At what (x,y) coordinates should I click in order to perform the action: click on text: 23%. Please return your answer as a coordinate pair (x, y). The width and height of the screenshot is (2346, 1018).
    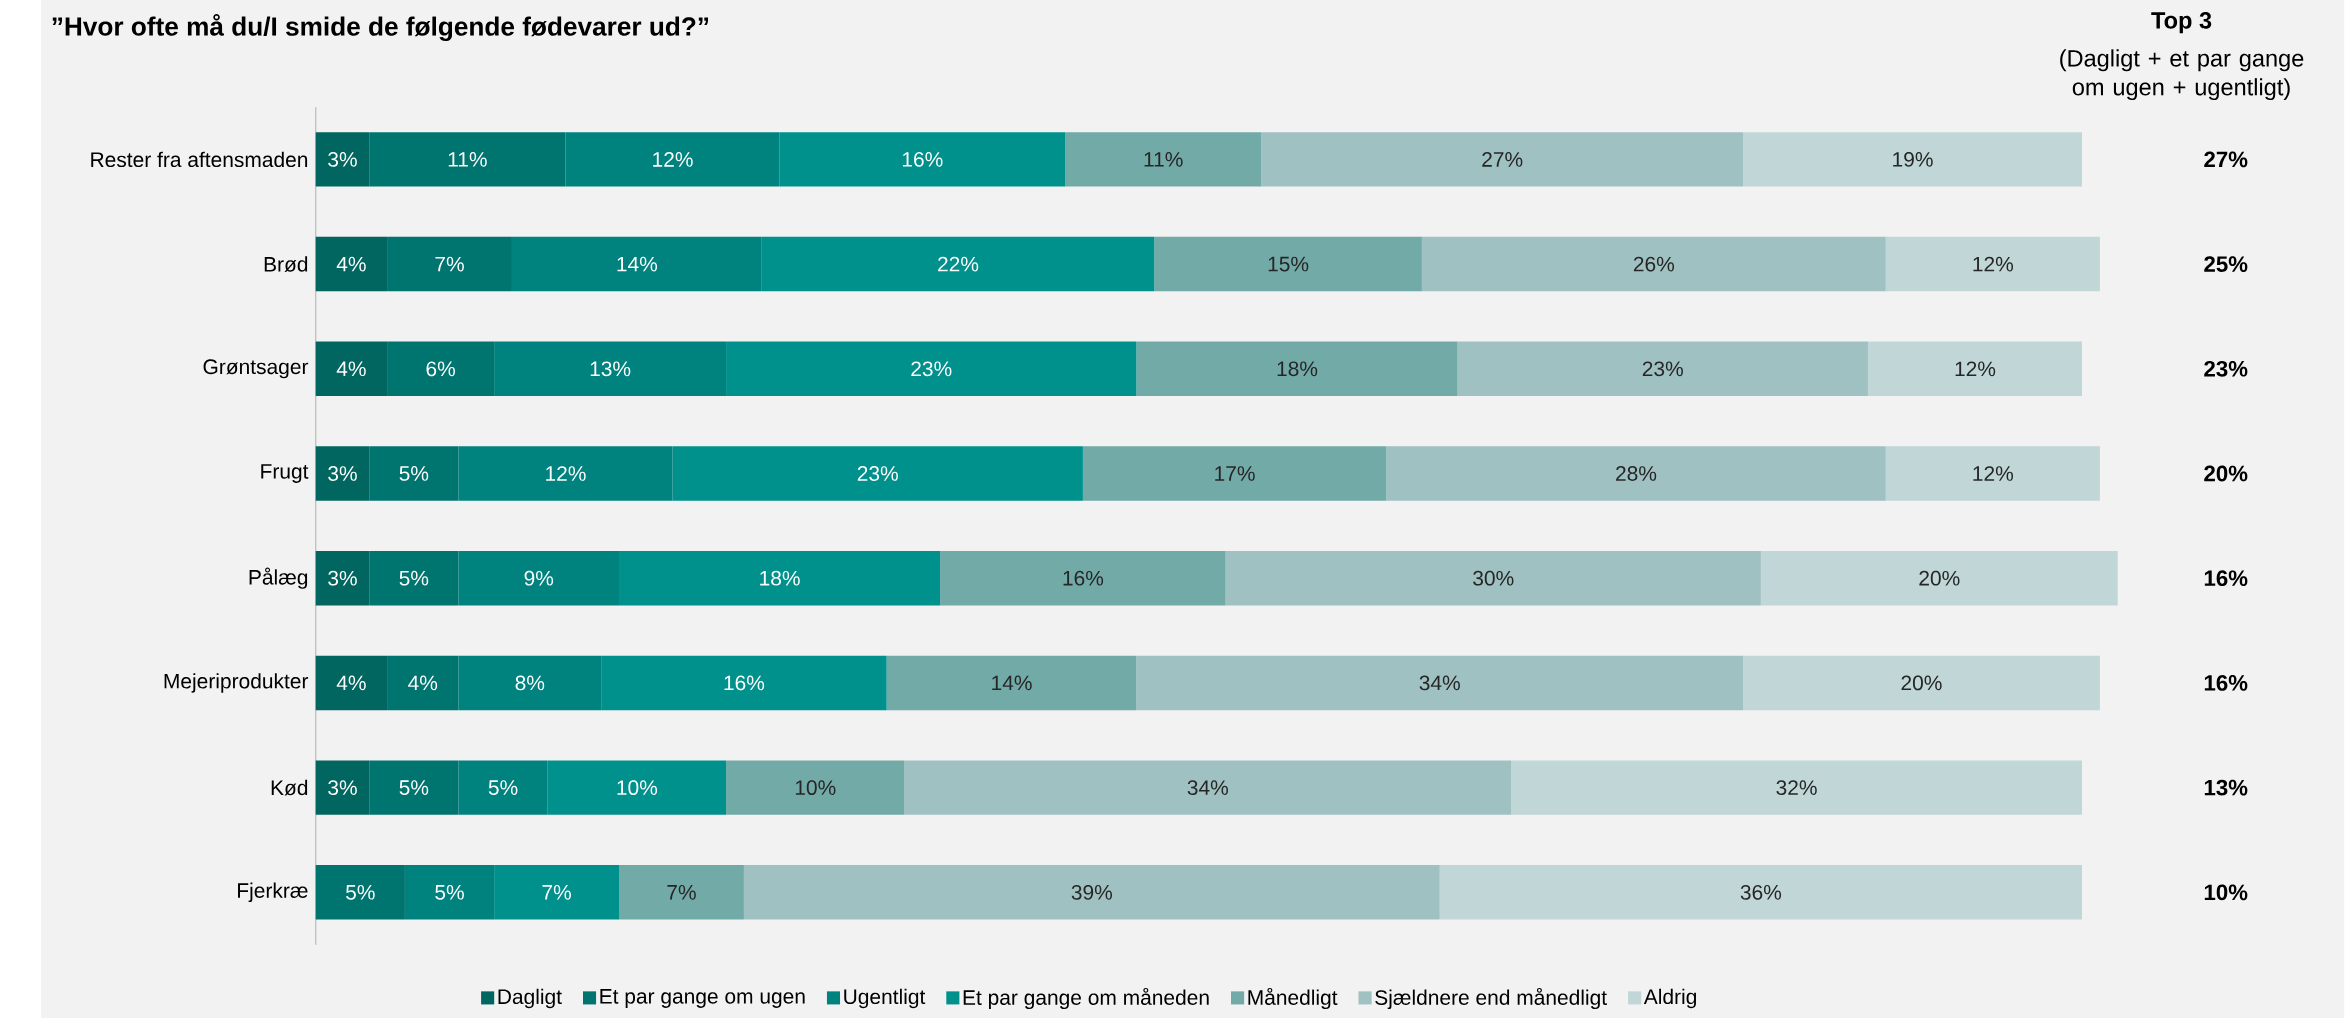
    Looking at the image, I should click on (2226, 368).